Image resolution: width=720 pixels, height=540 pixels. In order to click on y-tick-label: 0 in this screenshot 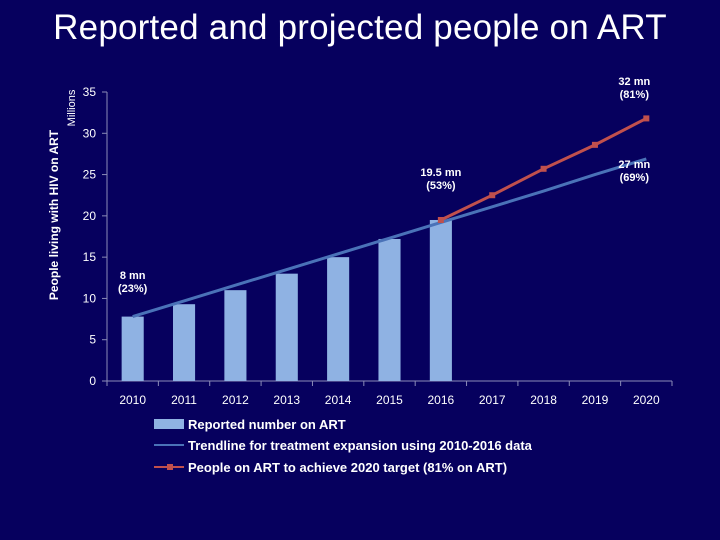, I will do `click(92, 381)`.